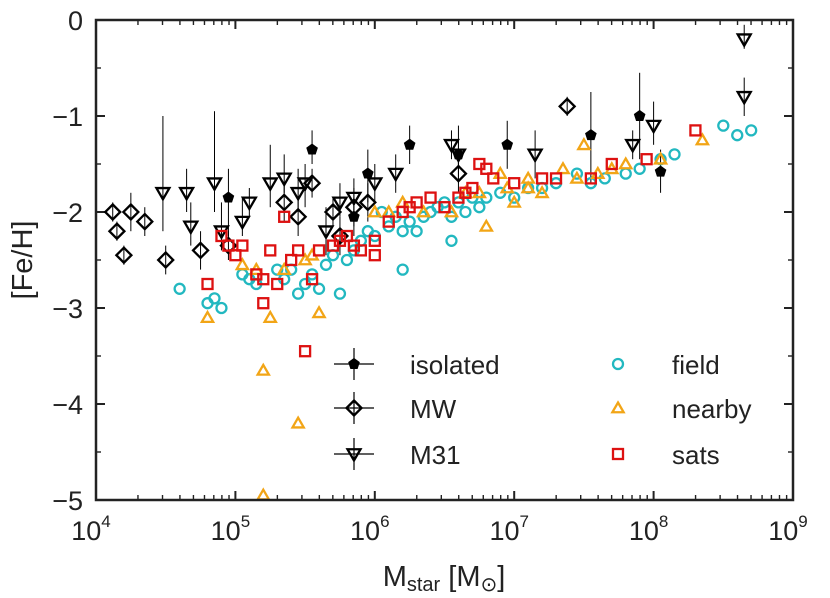 This screenshot has height=598, width=830. I want to click on x-tick-exponent: 6, so click(384, 521).